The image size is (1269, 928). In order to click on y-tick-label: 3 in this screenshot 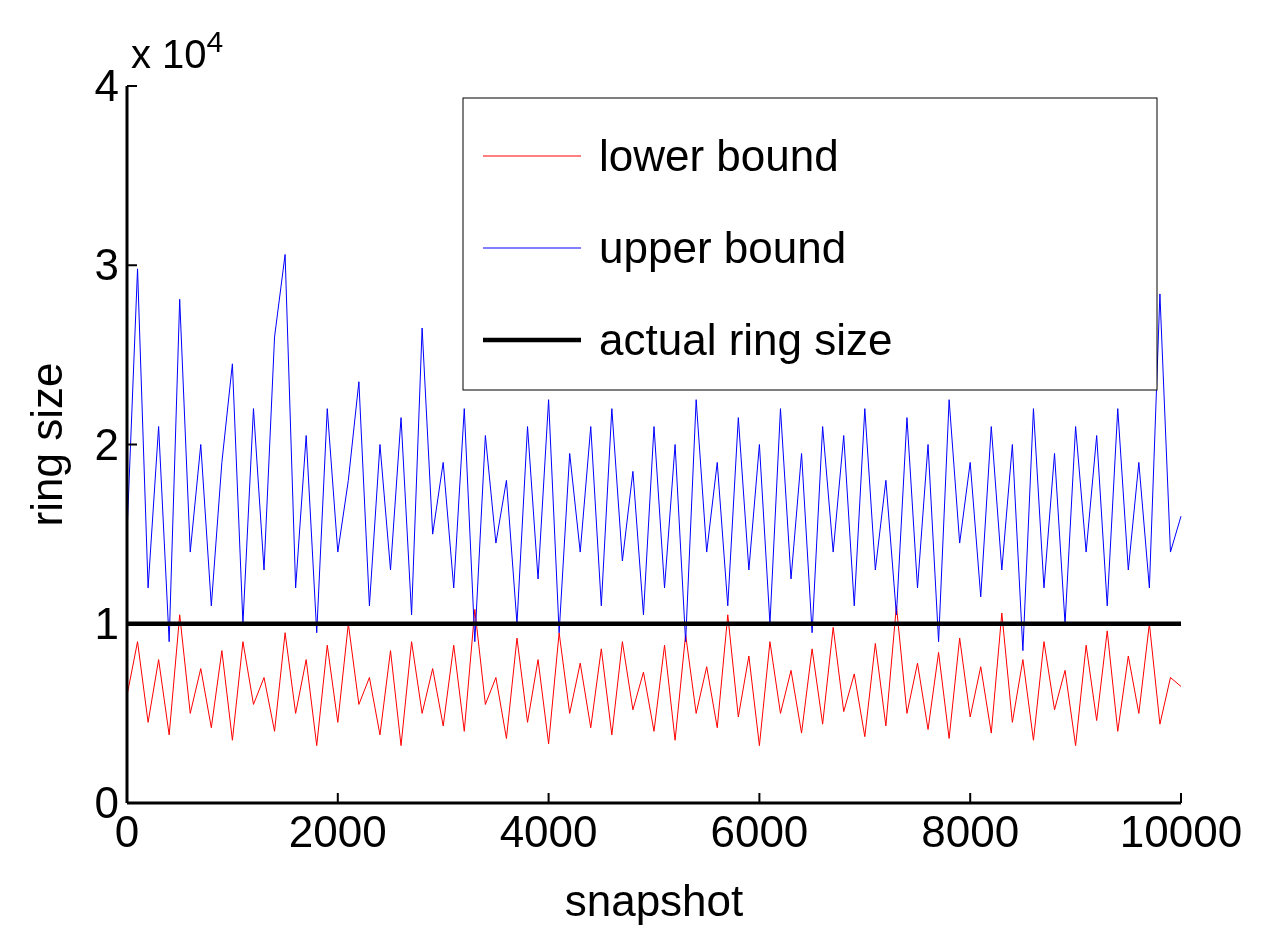, I will do `click(106, 265)`.